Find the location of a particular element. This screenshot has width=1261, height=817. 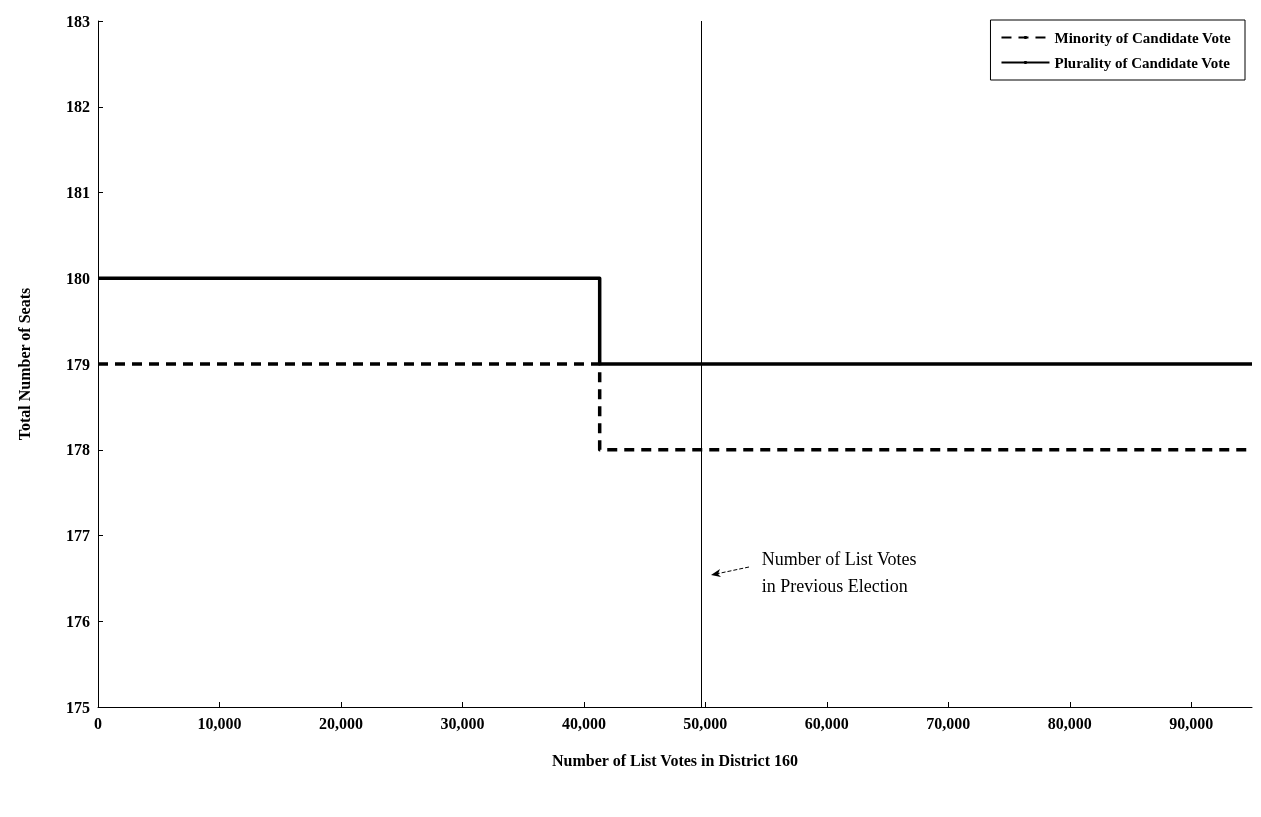

x-tick-label: 0 is located at coordinates (98, 723).